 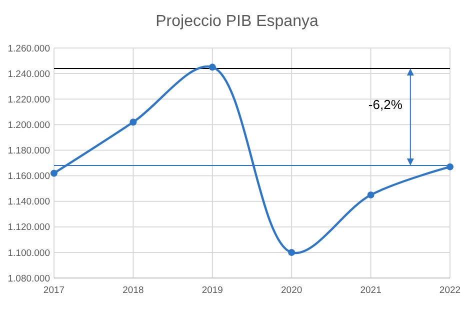 What do you see at coordinates (54, 290) in the screenshot?
I see `x-tick-label: 2017` at bounding box center [54, 290].